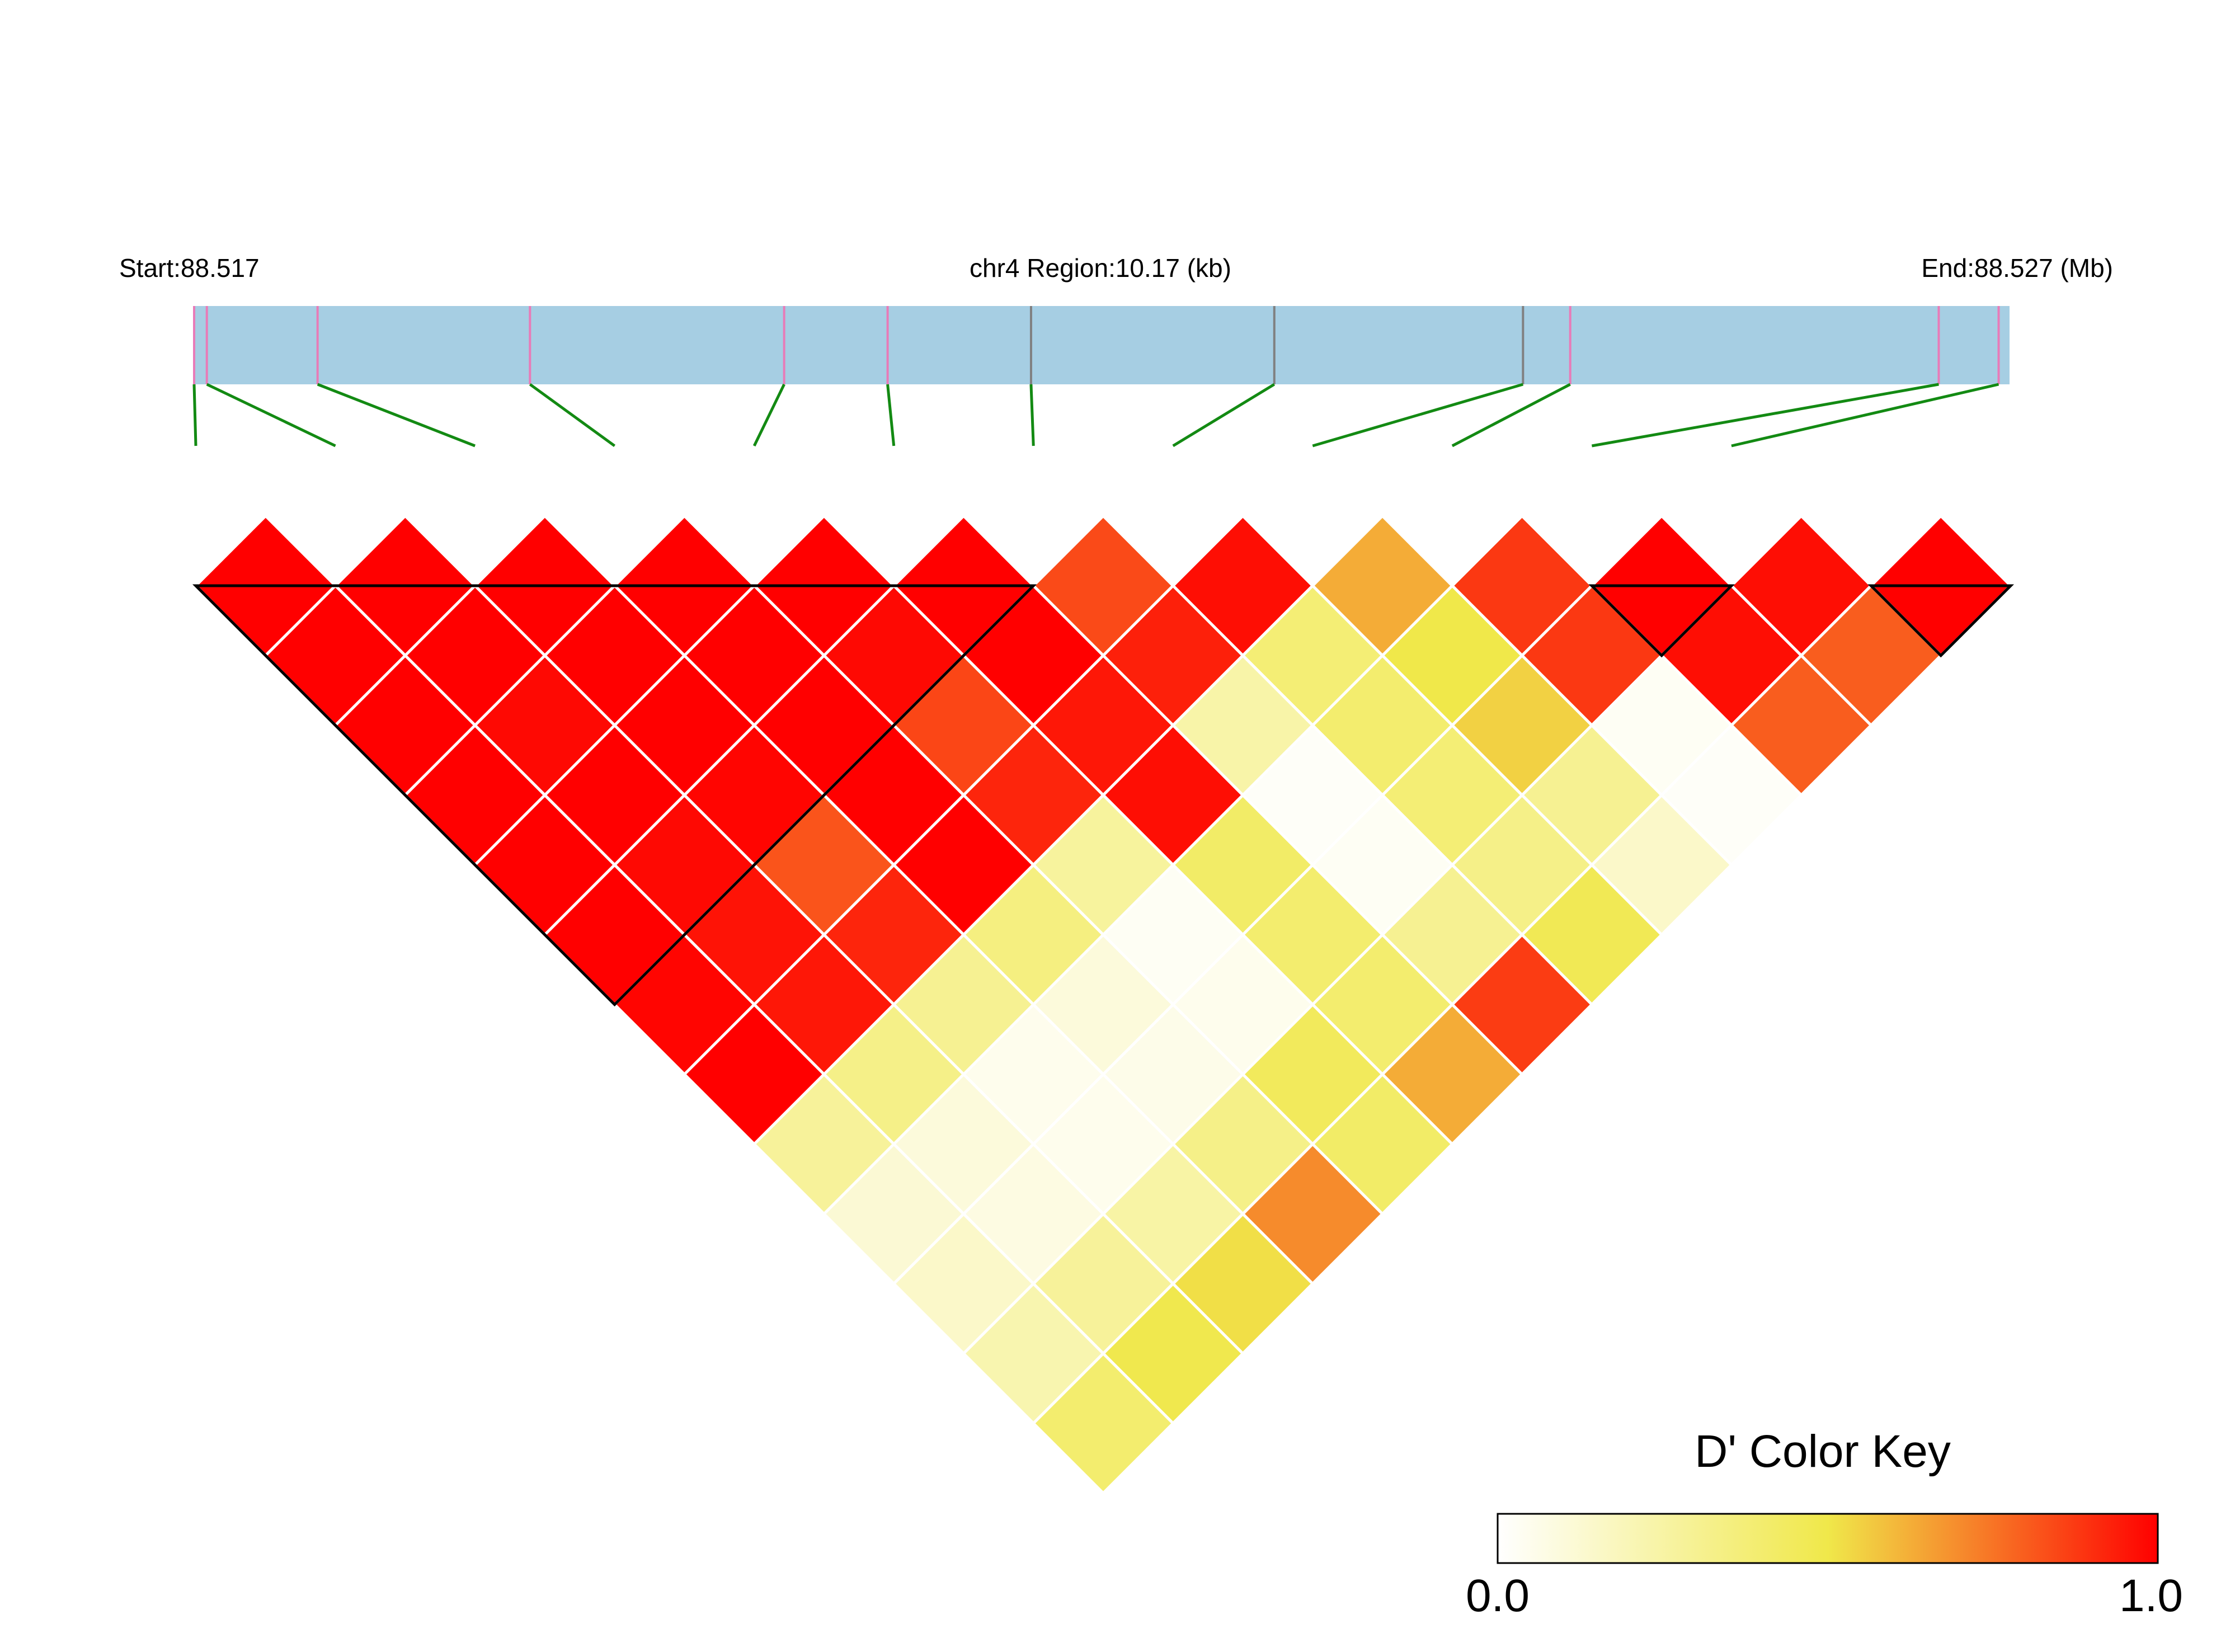  What do you see at coordinates (1095, 416) in the screenshot?
I see `snp-connectors` at bounding box center [1095, 416].